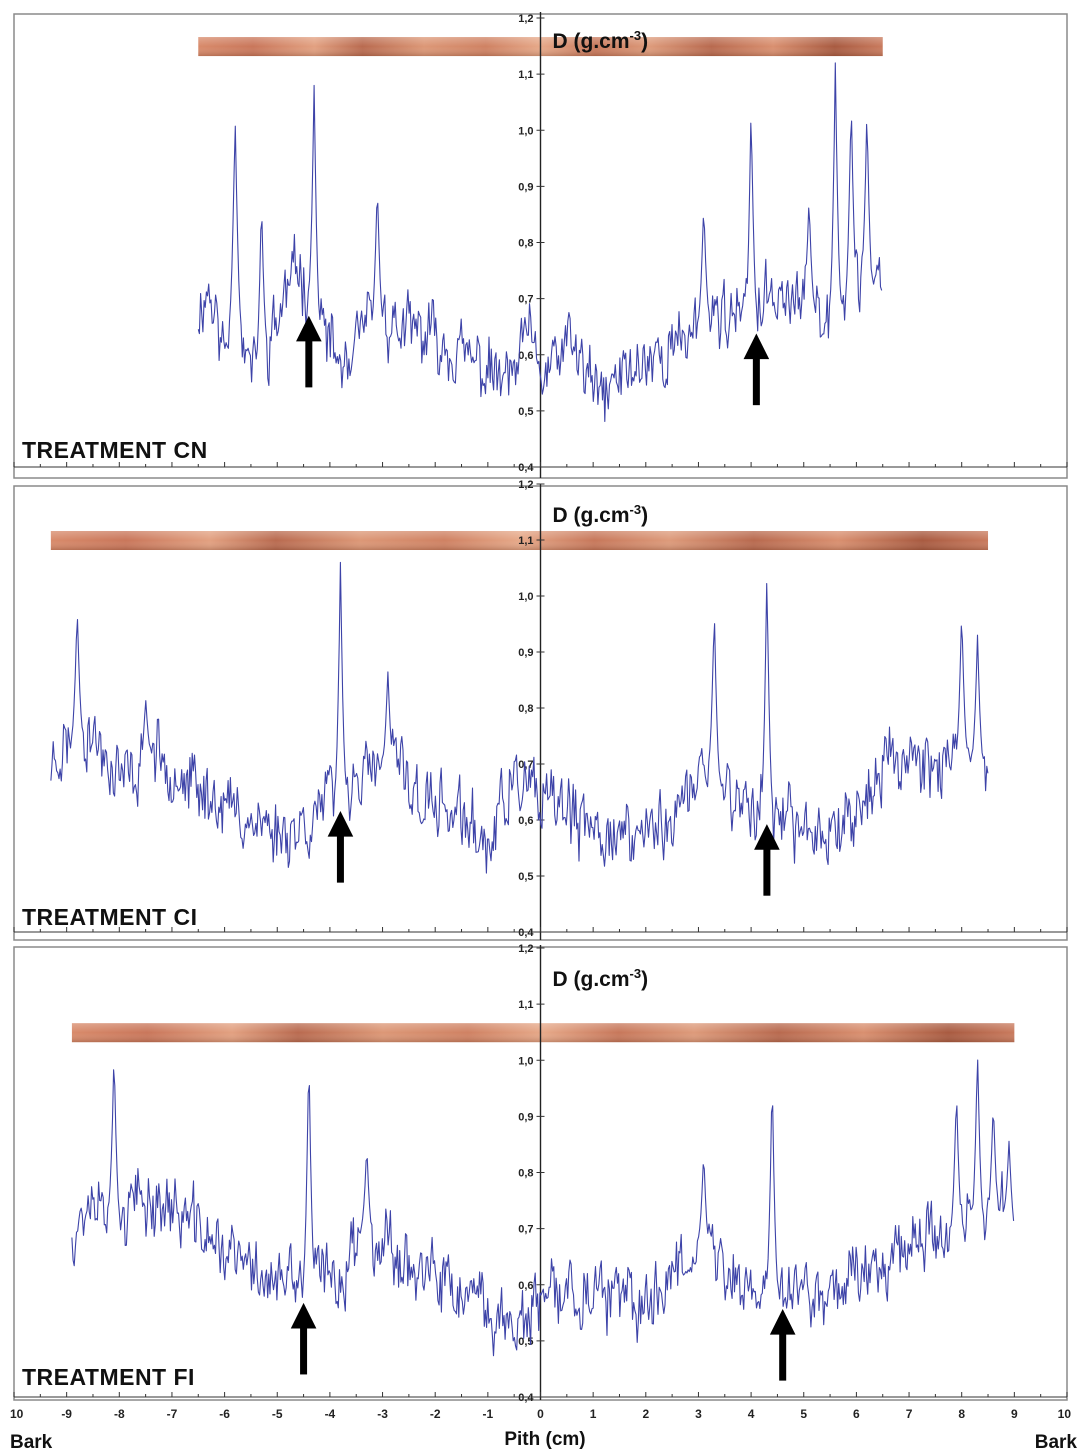 The image size is (1081, 1453). I want to click on x-tick-label: 2, so click(645, 1414).